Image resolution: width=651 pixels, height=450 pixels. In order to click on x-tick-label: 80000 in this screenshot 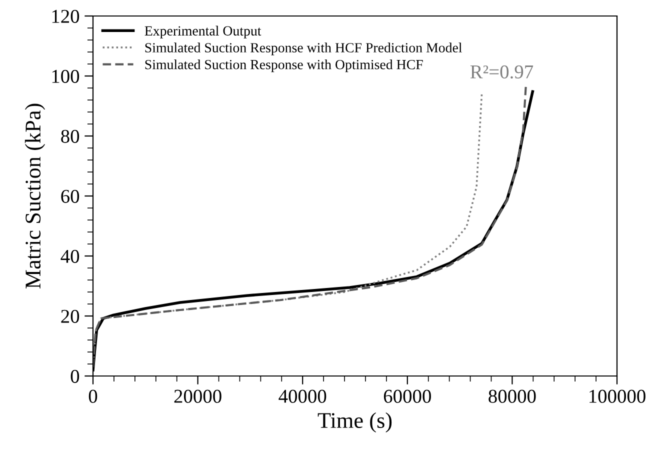, I will do `click(512, 396)`.